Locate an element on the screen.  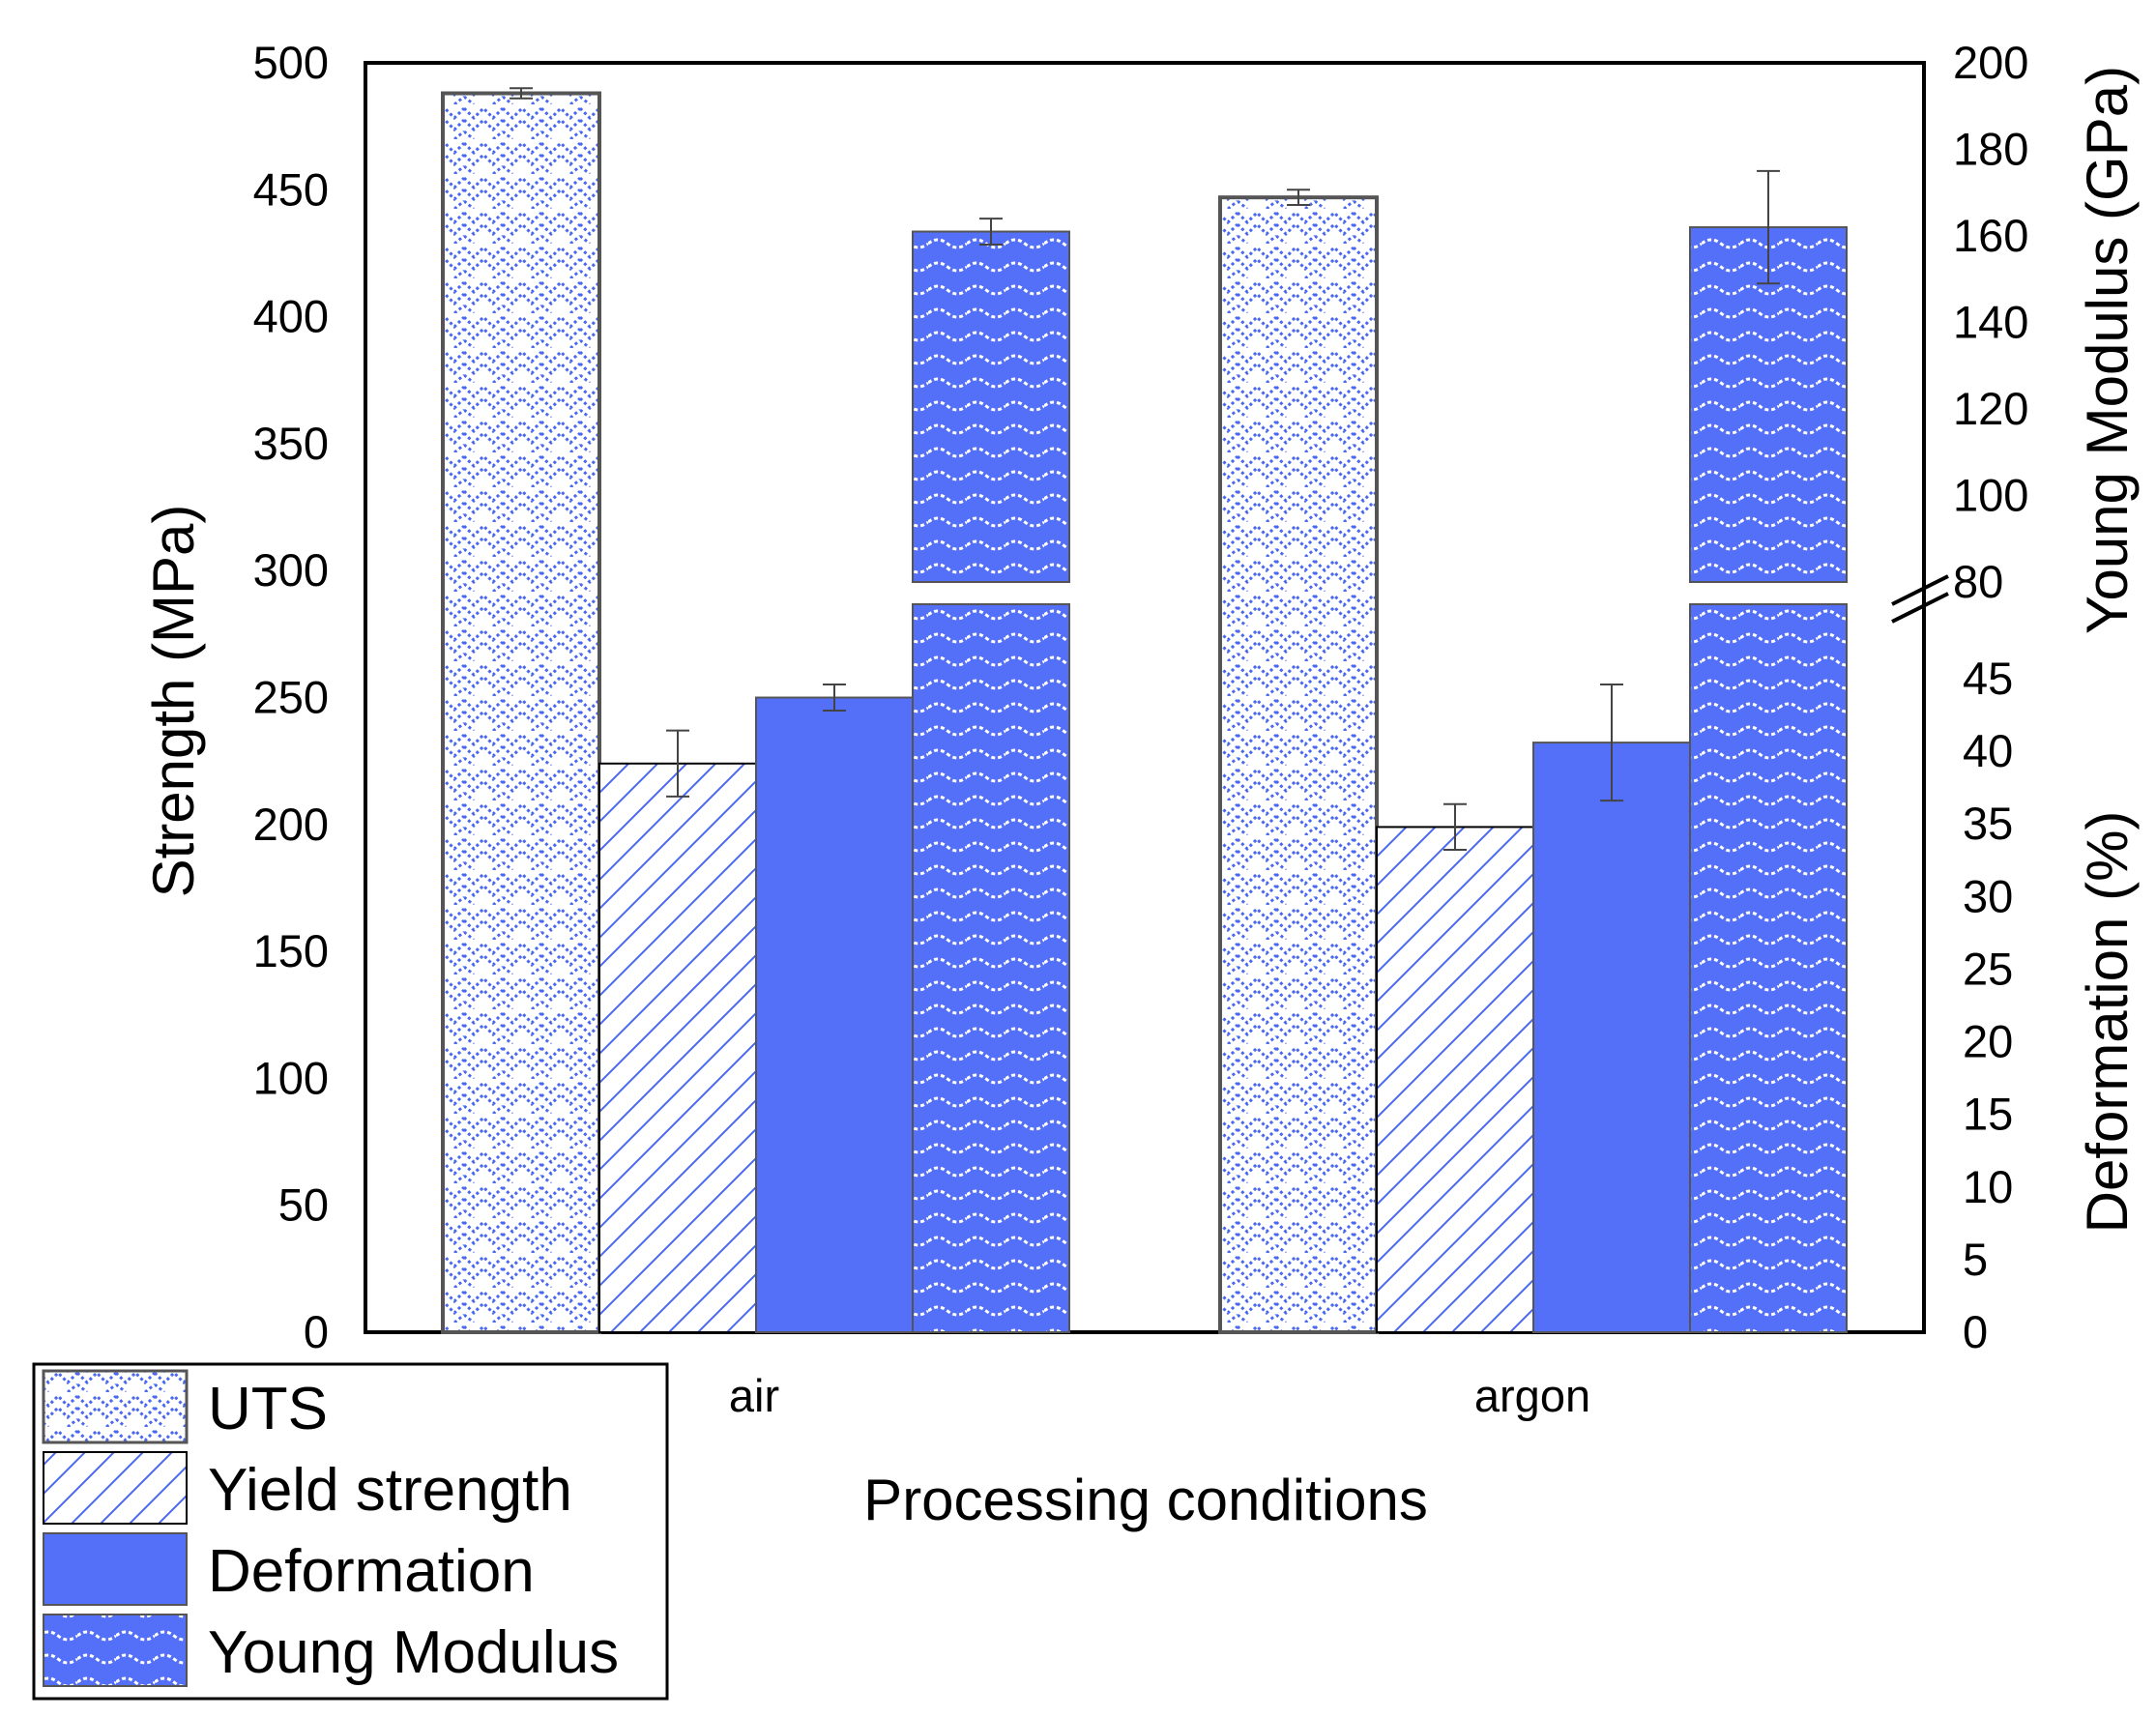
bar-young-modulus-air-lower is located at coordinates (991, 968).